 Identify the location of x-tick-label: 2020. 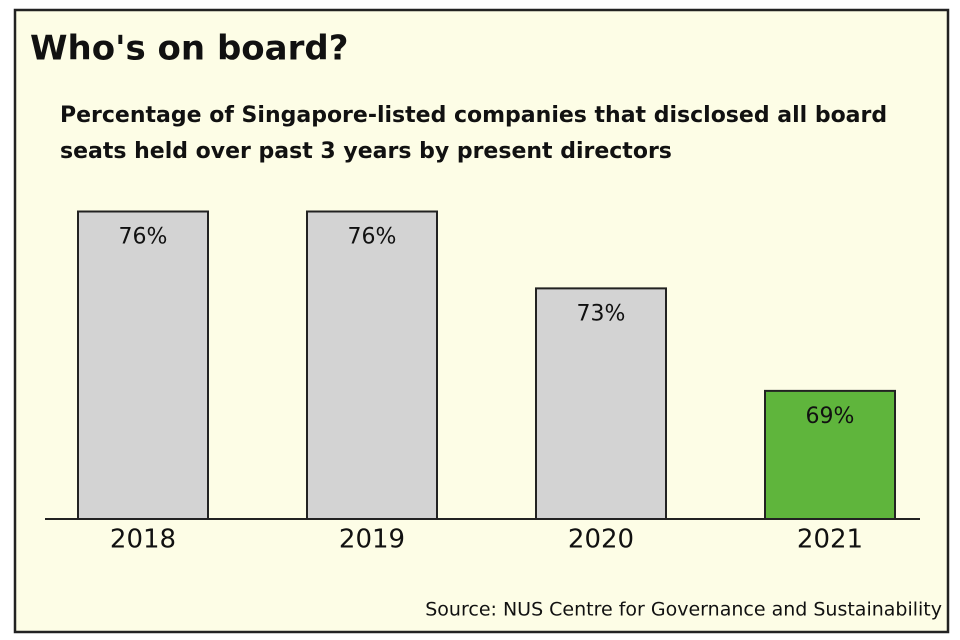
(601, 540).